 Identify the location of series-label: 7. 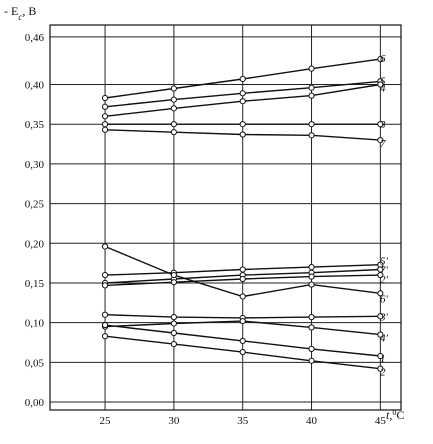
(383, 144).